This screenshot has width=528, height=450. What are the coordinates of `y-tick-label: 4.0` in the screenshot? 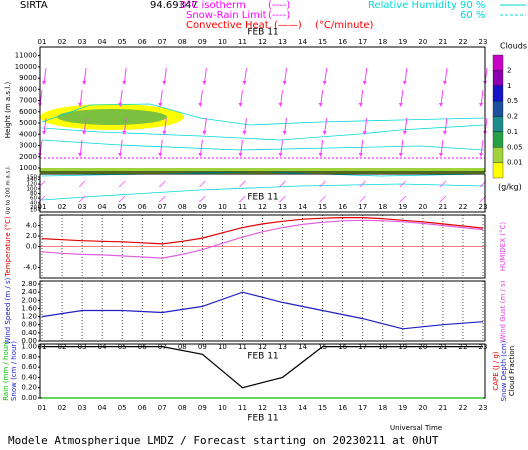 It's located at (31, 226).